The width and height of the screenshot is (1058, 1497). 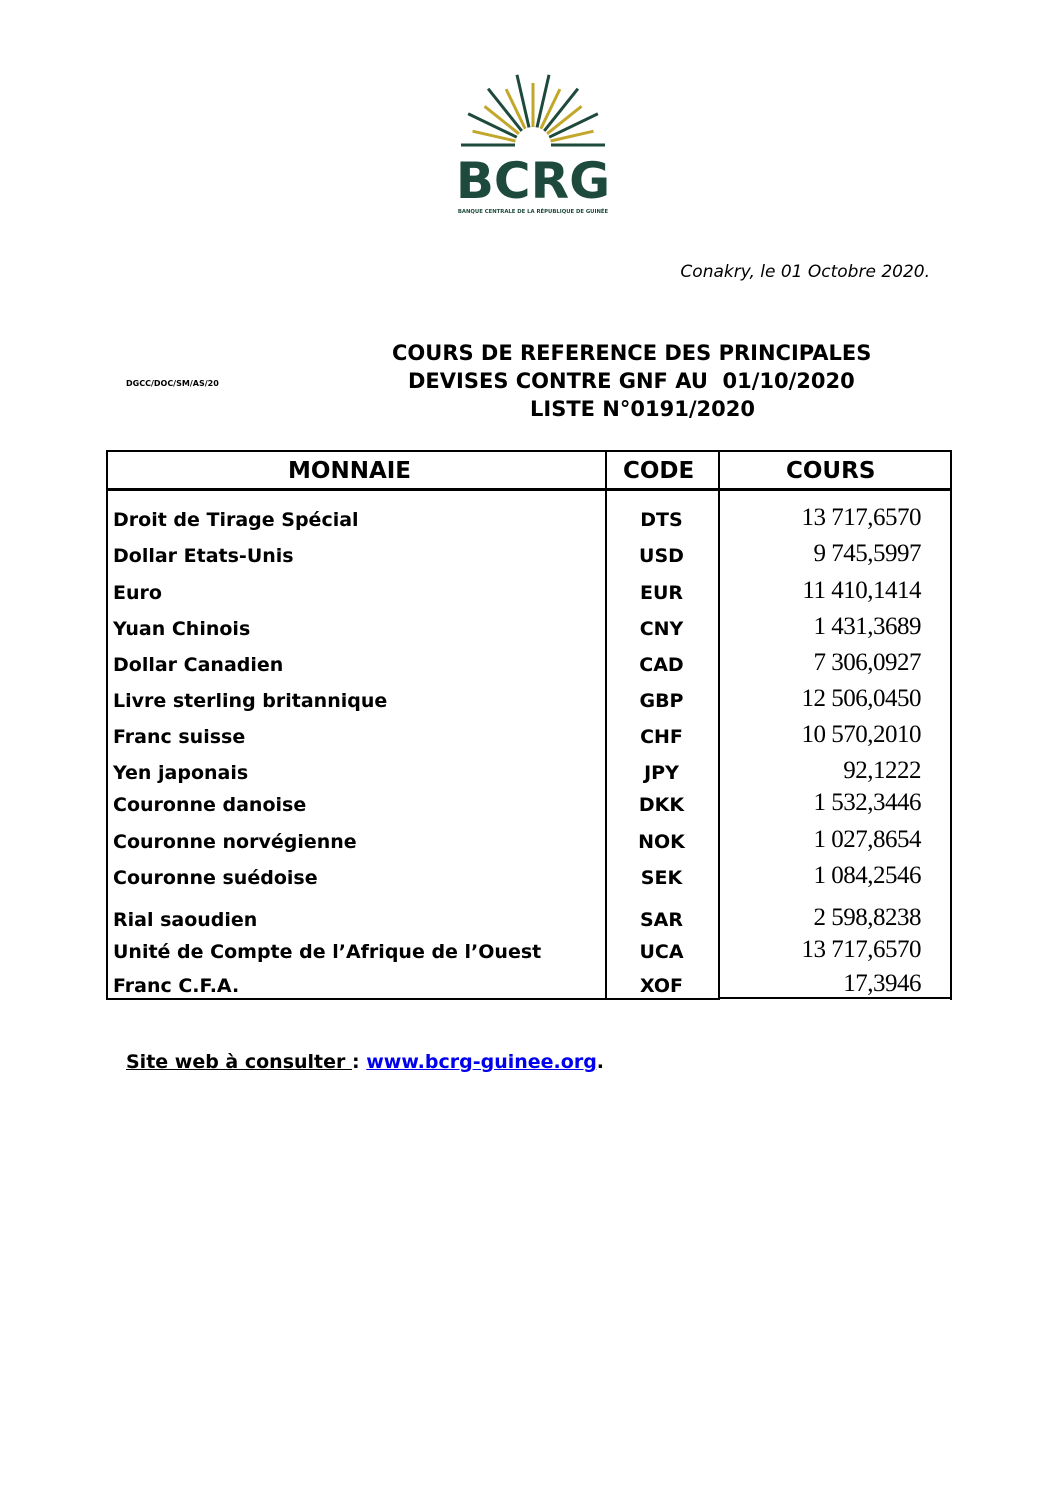 What do you see at coordinates (533, 181) in the screenshot?
I see `logo-name: BCRG` at bounding box center [533, 181].